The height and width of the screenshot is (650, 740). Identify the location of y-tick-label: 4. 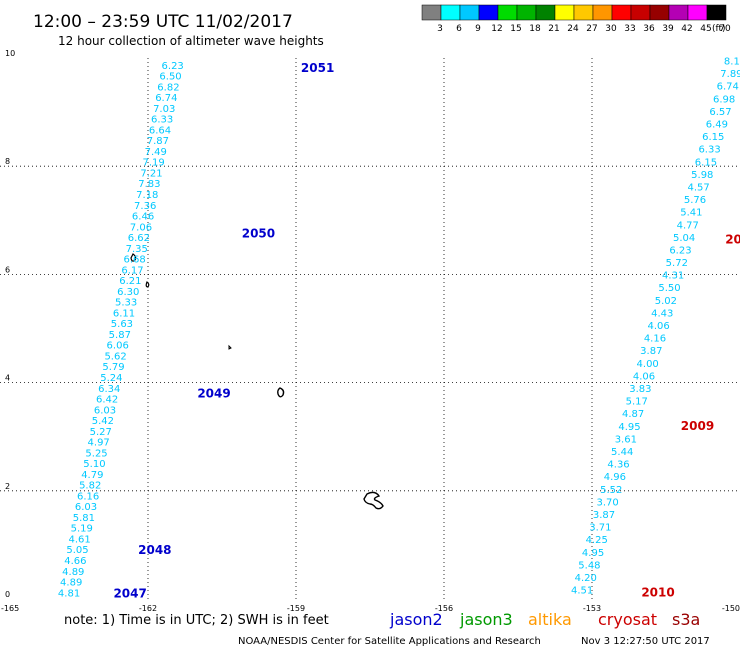
(7, 378).